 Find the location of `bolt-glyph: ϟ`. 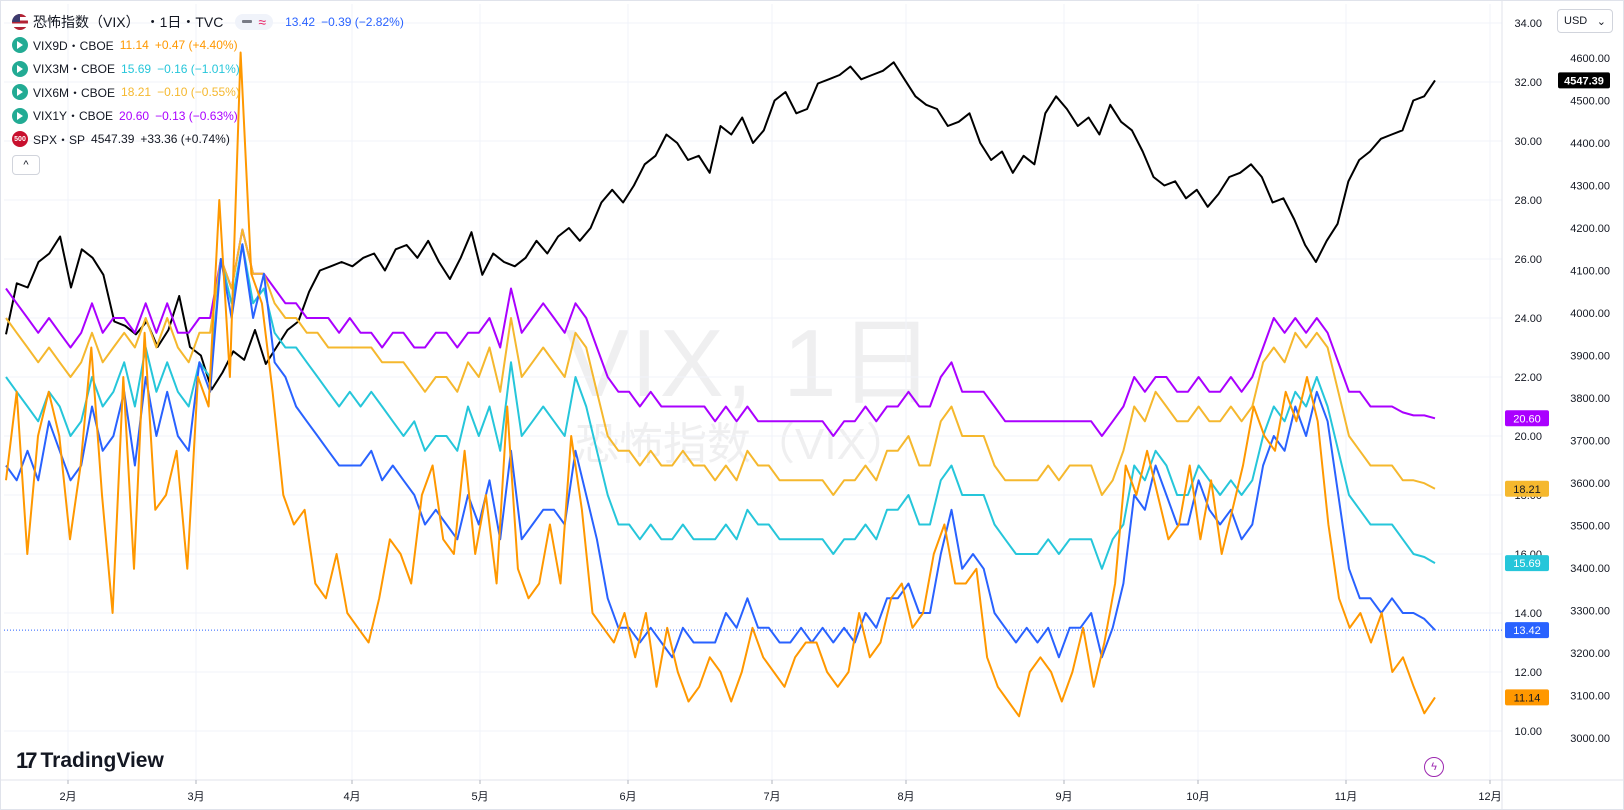

bolt-glyph: ϟ is located at coordinates (1434, 767).